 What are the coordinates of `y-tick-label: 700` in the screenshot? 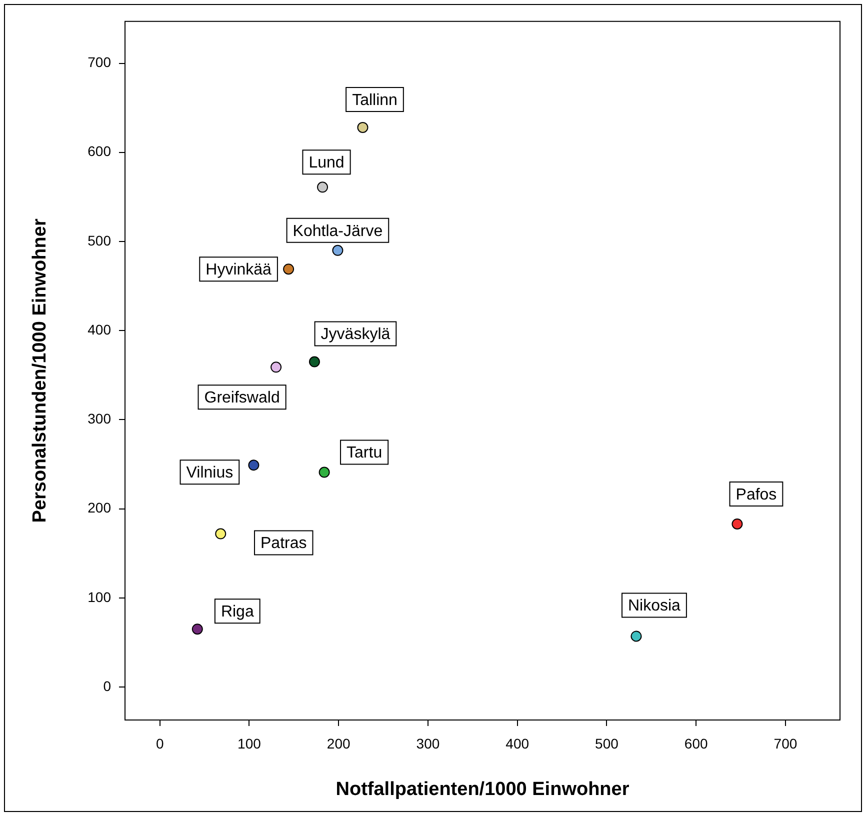 It's located at (100, 62).